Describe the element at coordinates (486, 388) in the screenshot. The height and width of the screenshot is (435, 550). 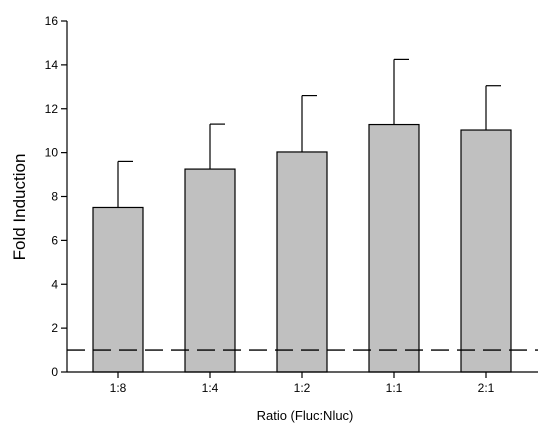
I see `x-tick-label: 2:1` at that location.